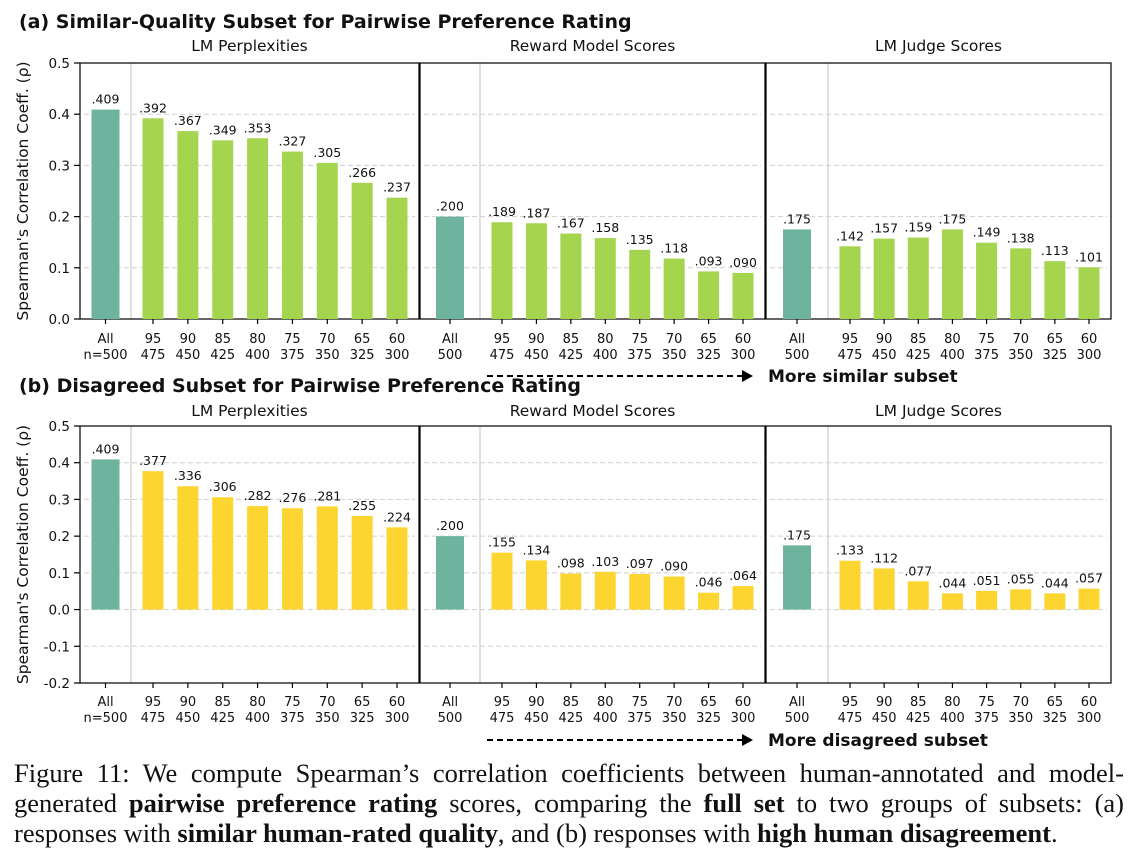 This screenshot has width=1133, height=857. I want to click on bar-value-label: .367, so click(188, 120).